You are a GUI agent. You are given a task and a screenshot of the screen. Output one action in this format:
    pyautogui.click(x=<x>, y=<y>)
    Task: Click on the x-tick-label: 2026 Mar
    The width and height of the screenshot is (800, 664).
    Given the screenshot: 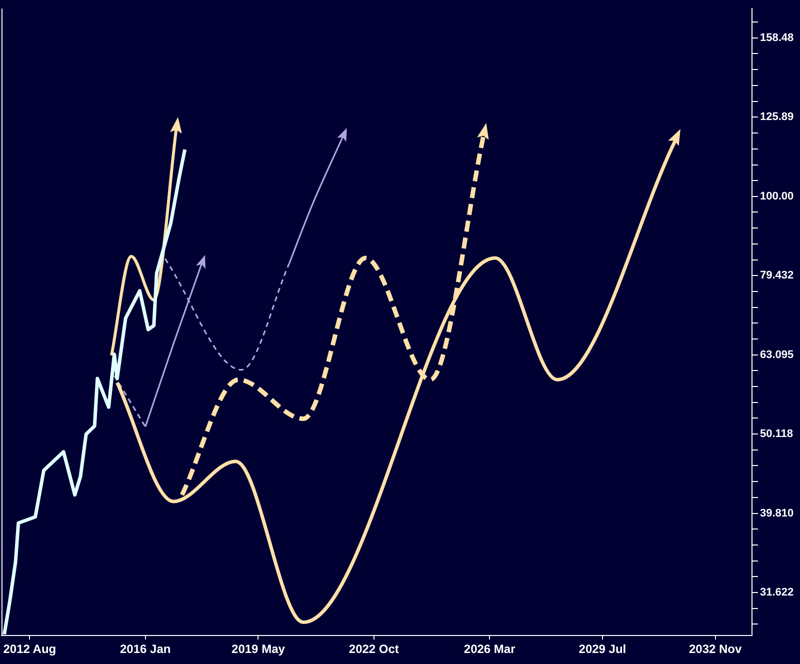 What is the action you would take?
    pyautogui.click(x=490, y=649)
    